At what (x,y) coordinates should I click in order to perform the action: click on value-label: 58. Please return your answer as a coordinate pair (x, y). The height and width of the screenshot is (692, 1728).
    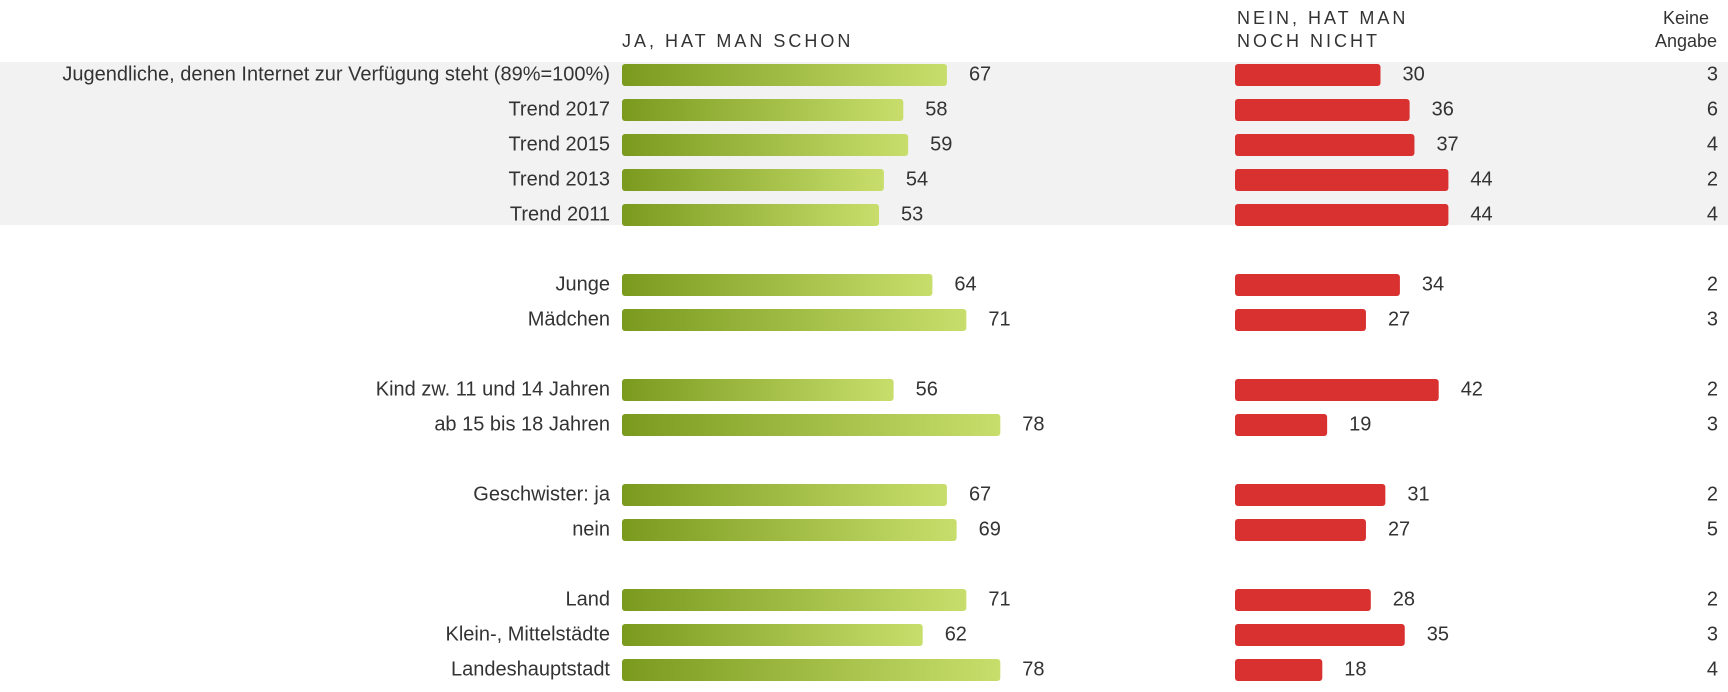
    Looking at the image, I should click on (936, 109).